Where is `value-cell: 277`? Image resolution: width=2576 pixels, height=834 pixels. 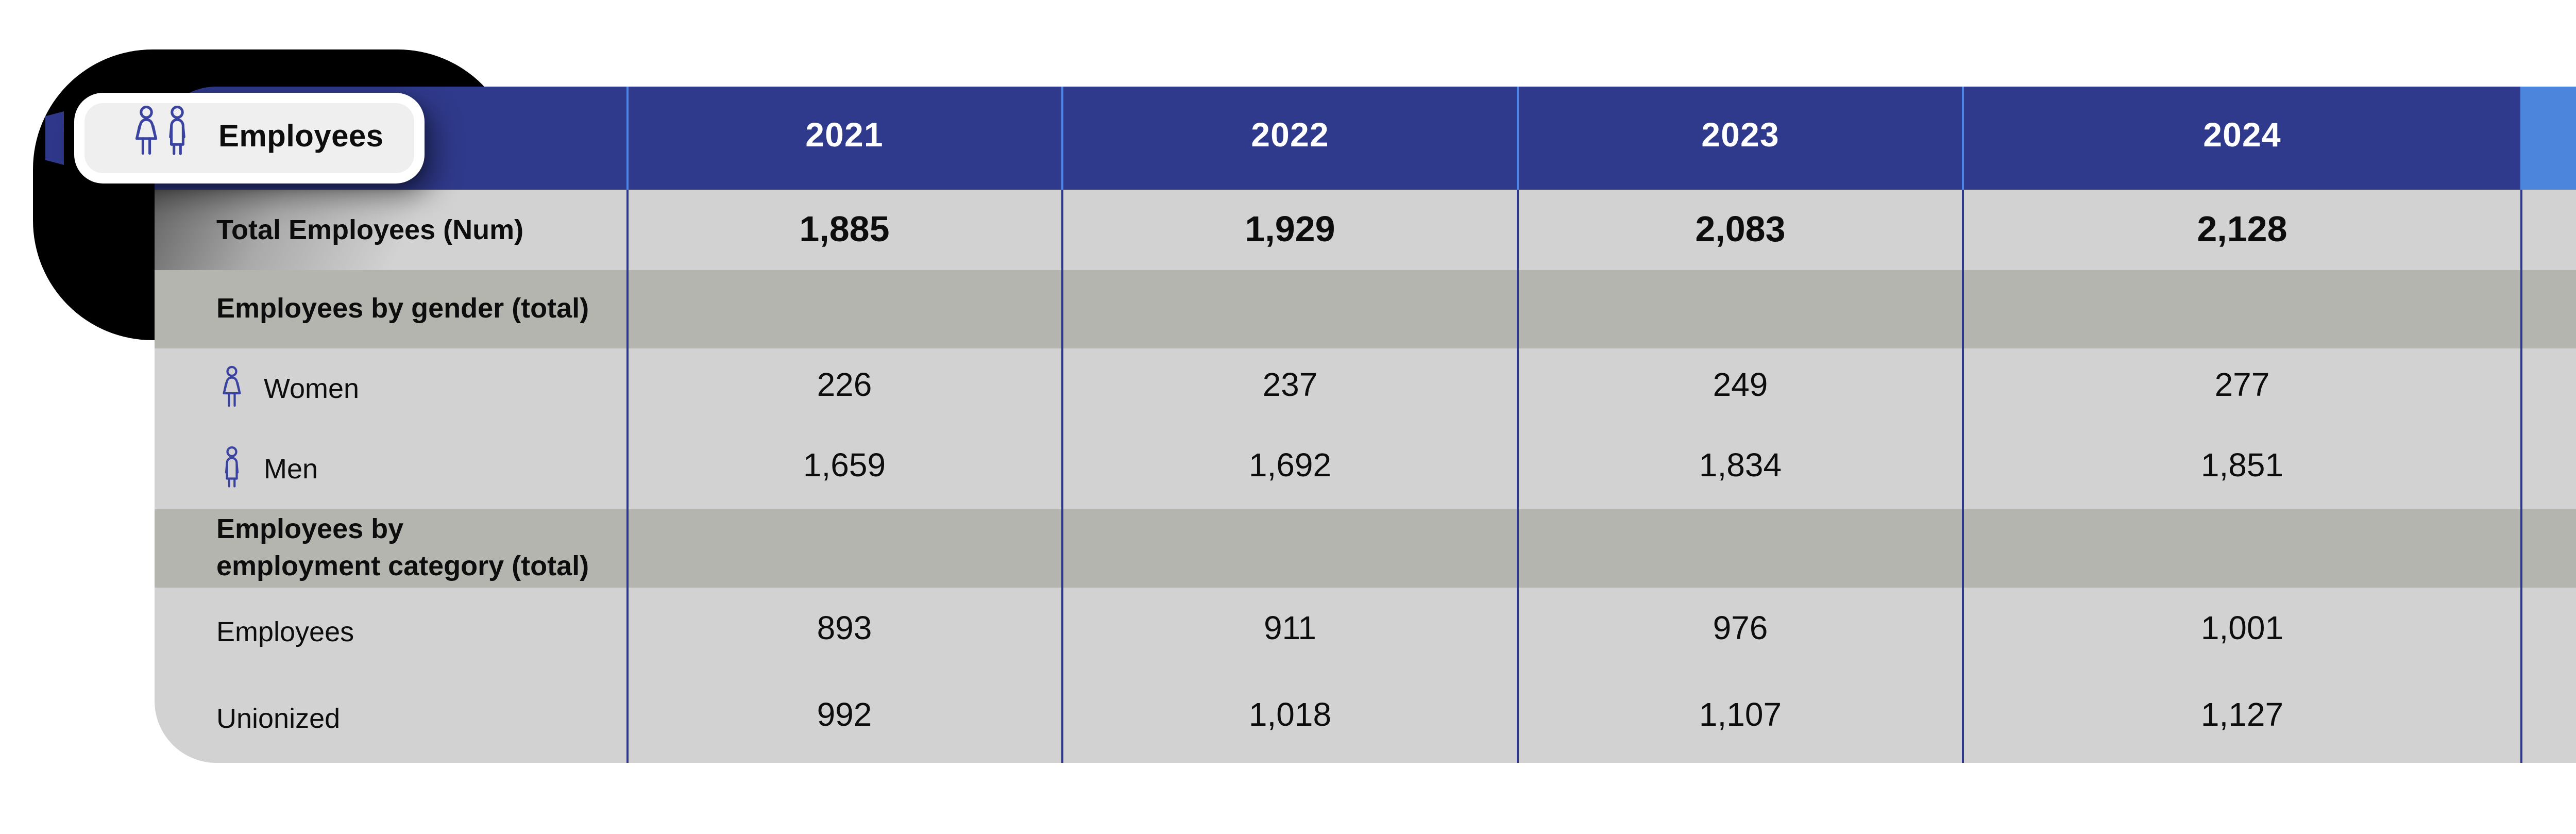 value-cell: 277 is located at coordinates (2241, 388).